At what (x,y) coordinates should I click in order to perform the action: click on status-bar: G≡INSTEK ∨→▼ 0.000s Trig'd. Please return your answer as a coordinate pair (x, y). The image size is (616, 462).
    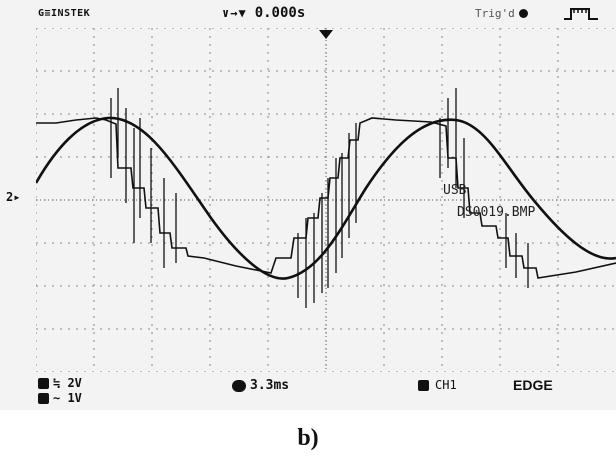
    Looking at the image, I should click on (308, 14).